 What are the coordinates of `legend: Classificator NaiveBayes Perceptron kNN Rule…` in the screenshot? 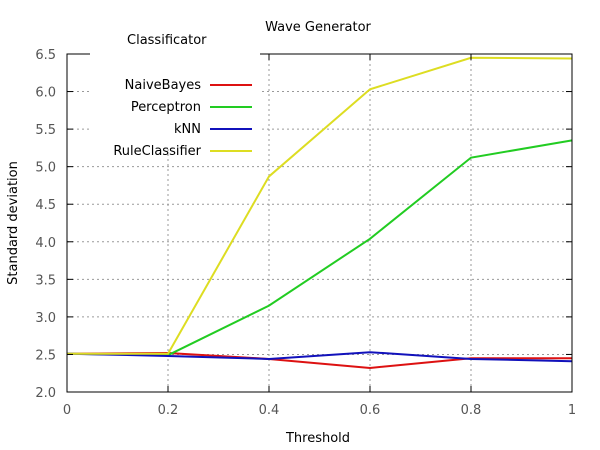 It's located at (175, 94).